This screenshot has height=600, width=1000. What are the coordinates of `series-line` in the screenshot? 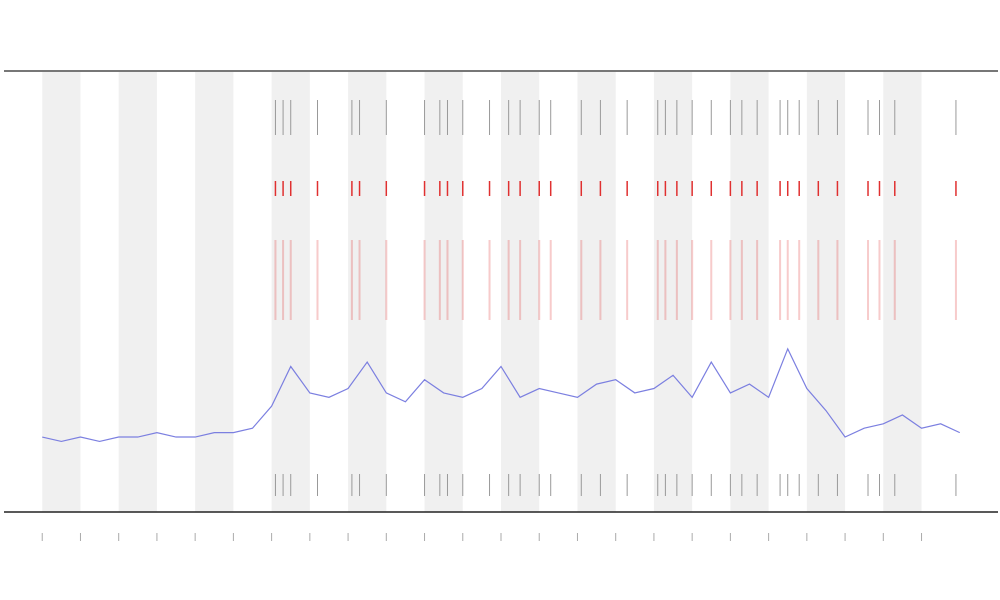 It's located at (501, 395).